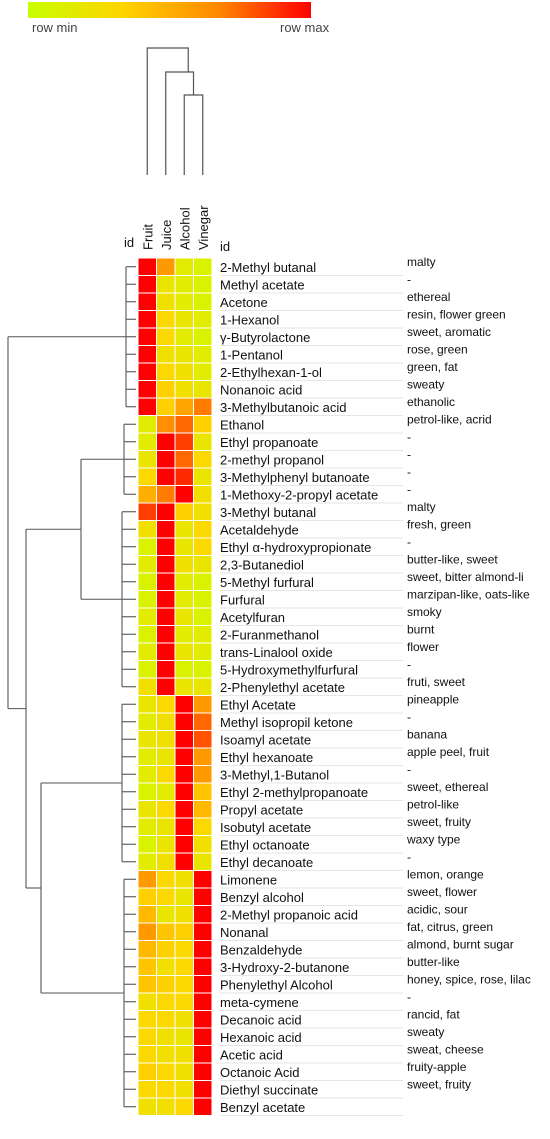 The width and height of the screenshot is (550, 1139). I want to click on row-label: Ethyl decanoate, so click(266, 862).